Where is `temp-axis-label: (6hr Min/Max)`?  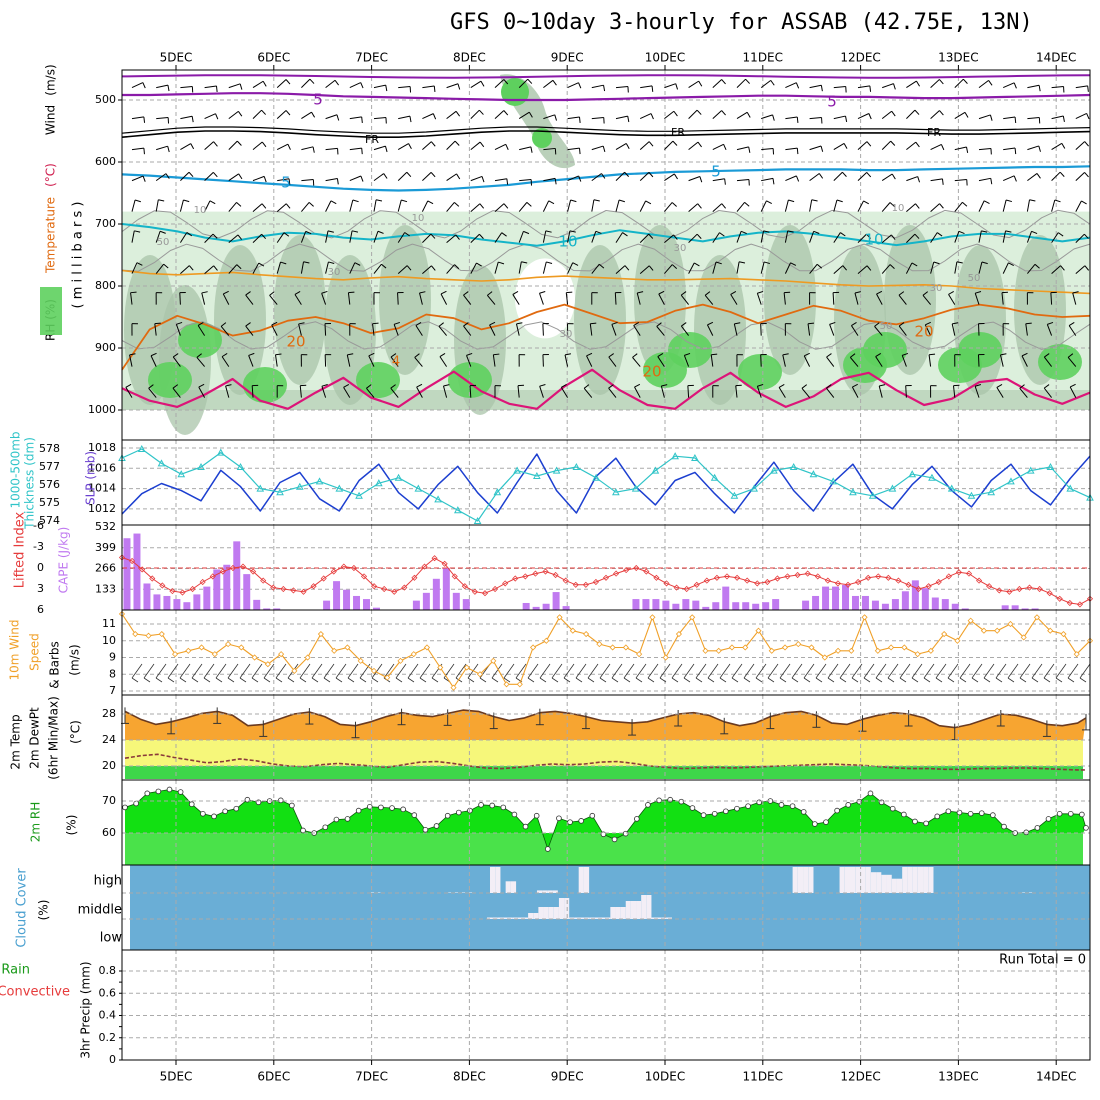 temp-axis-label: (6hr Min/Max) is located at coordinates (54, 738).